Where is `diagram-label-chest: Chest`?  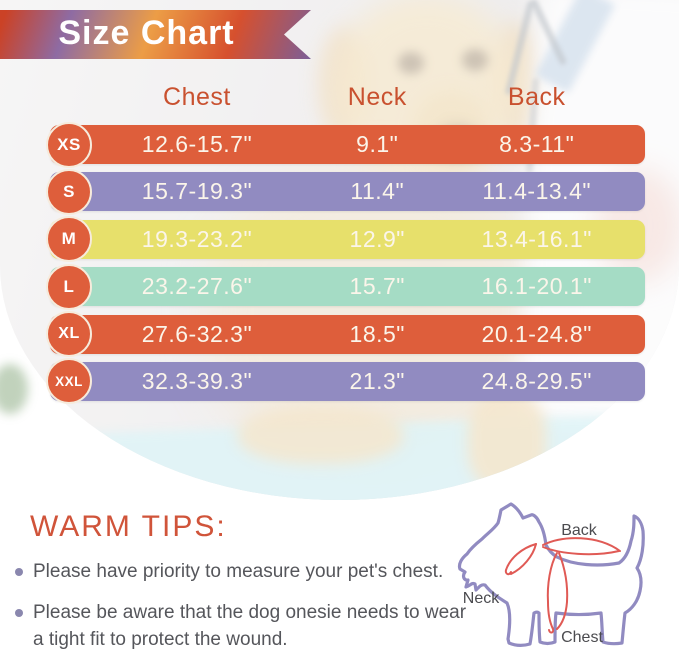
diagram-label-chest: Chest is located at coordinates (582, 637).